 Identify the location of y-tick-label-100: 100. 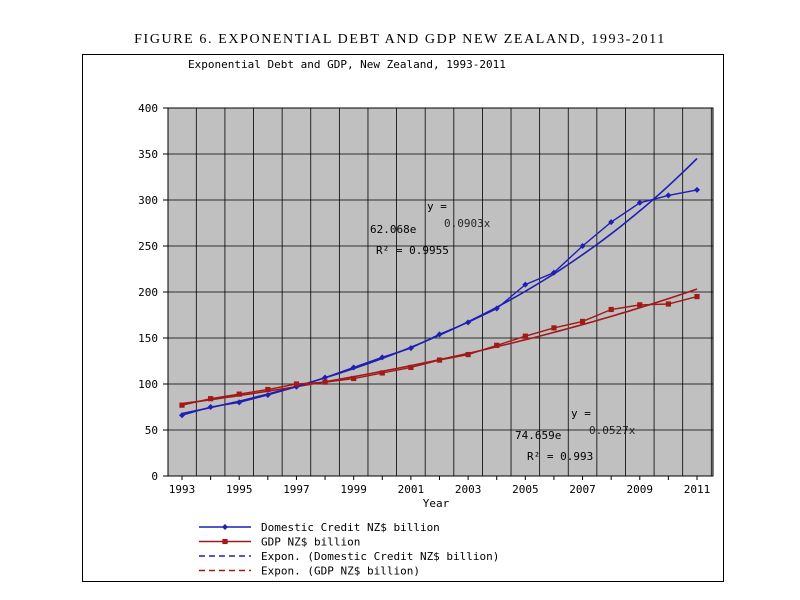
(148, 384).